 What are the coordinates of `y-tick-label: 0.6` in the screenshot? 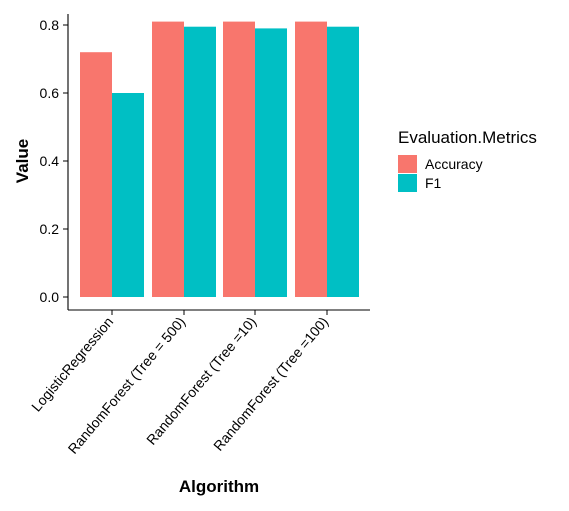 It's located at (50, 93).